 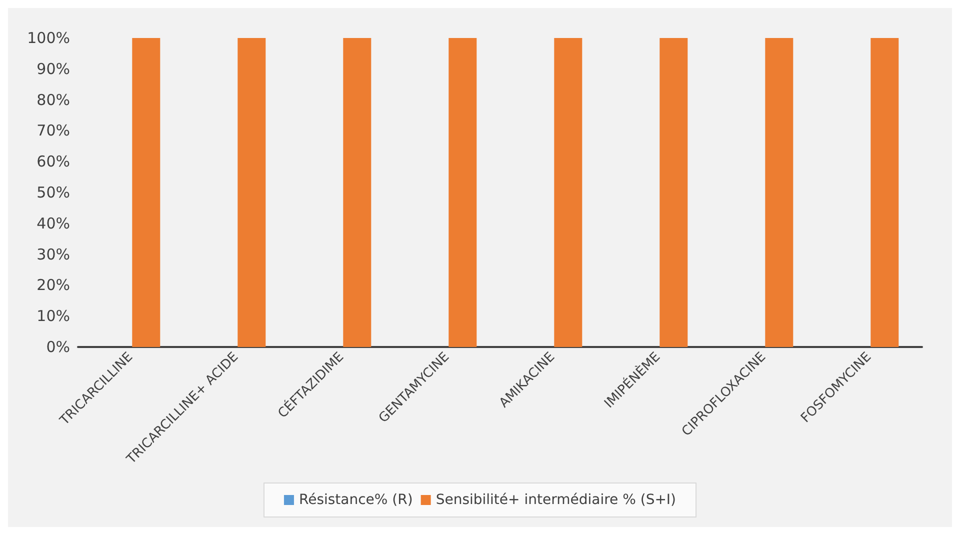 I want to click on y-tick-label: 30%, so click(x=53, y=254).